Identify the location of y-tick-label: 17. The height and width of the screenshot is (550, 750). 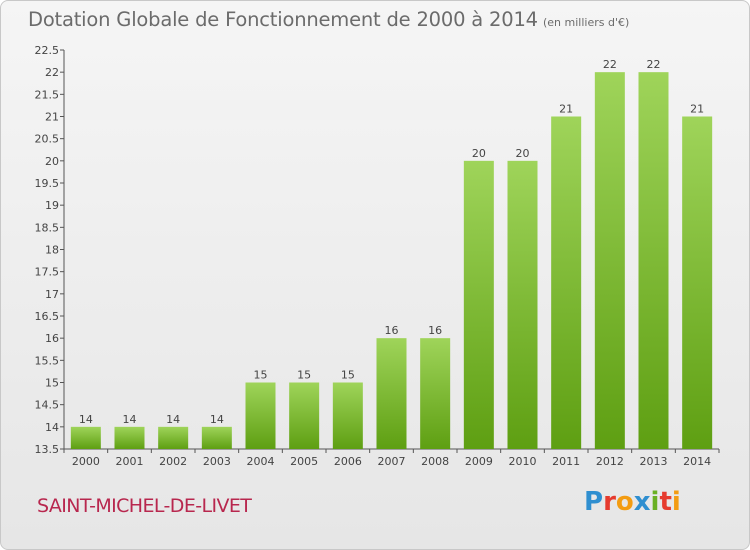
(52, 294).